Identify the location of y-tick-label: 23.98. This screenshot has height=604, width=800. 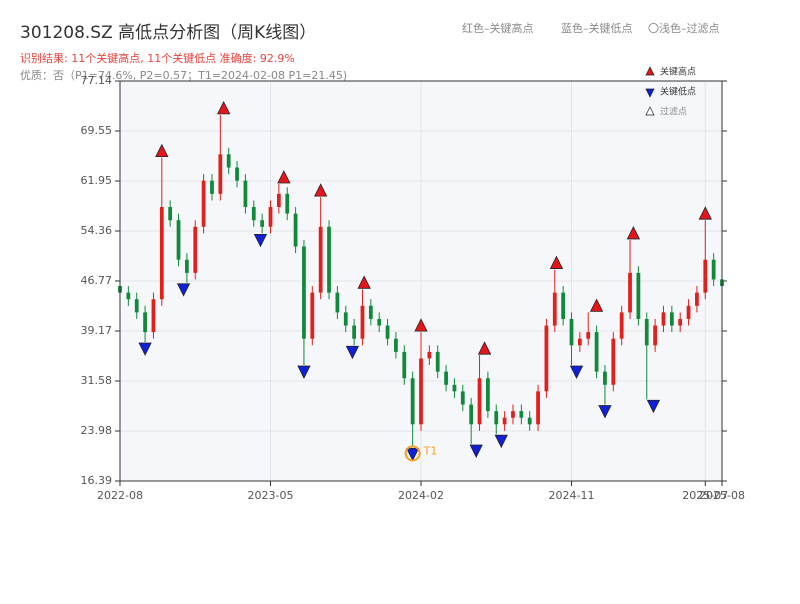
(97, 430).